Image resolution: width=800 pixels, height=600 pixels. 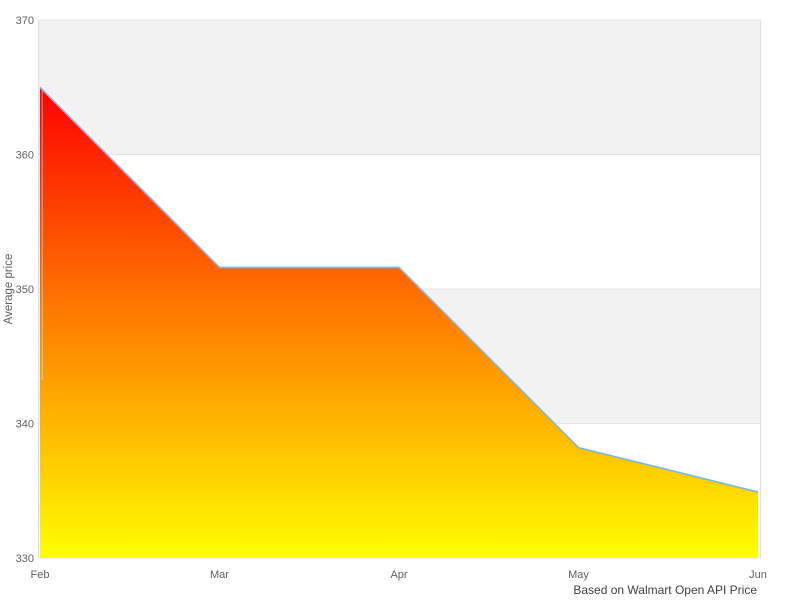 What do you see at coordinates (25, 156) in the screenshot?
I see `y-tick-label: 360` at bounding box center [25, 156].